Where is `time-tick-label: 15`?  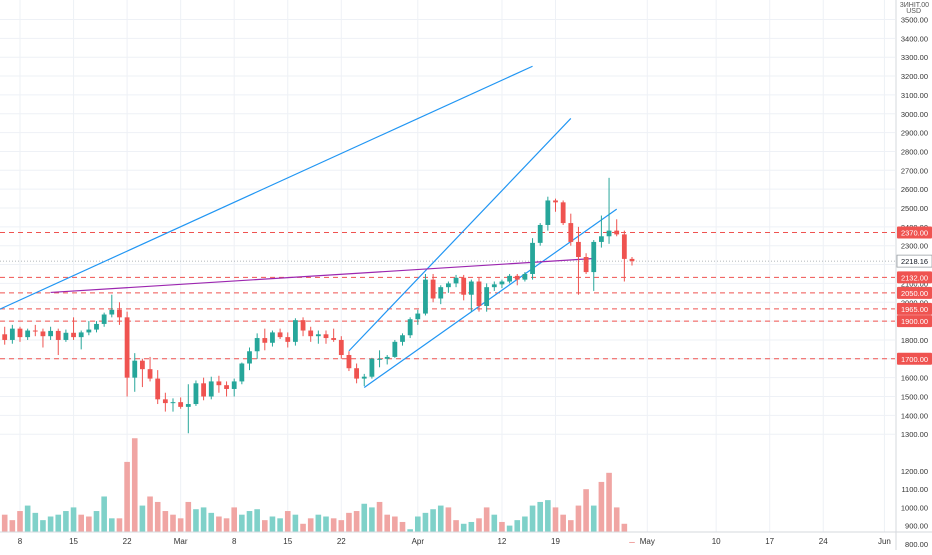
time-tick-label: 15 is located at coordinates (287, 541).